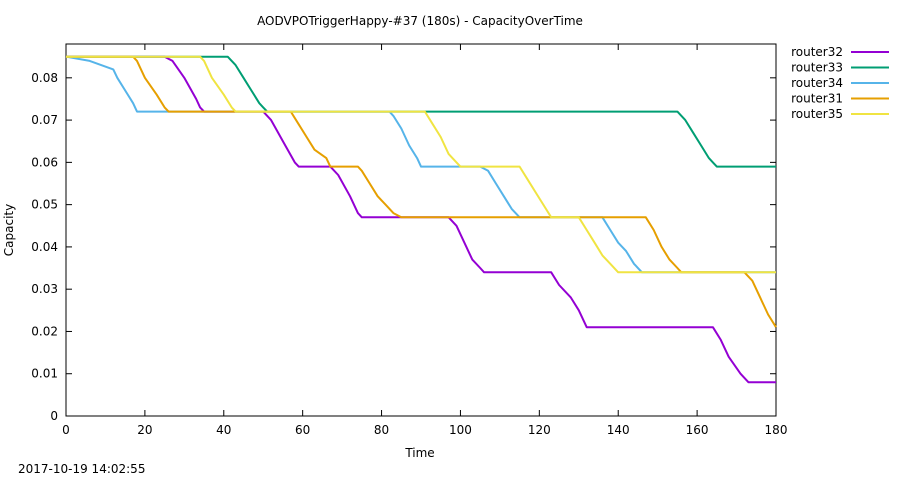 The height and width of the screenshot is (480, 900). What do you see at coordinates (223, 430) in the screenshot?
I see `x-tick-label: 40` at bounding box center [223, 430].